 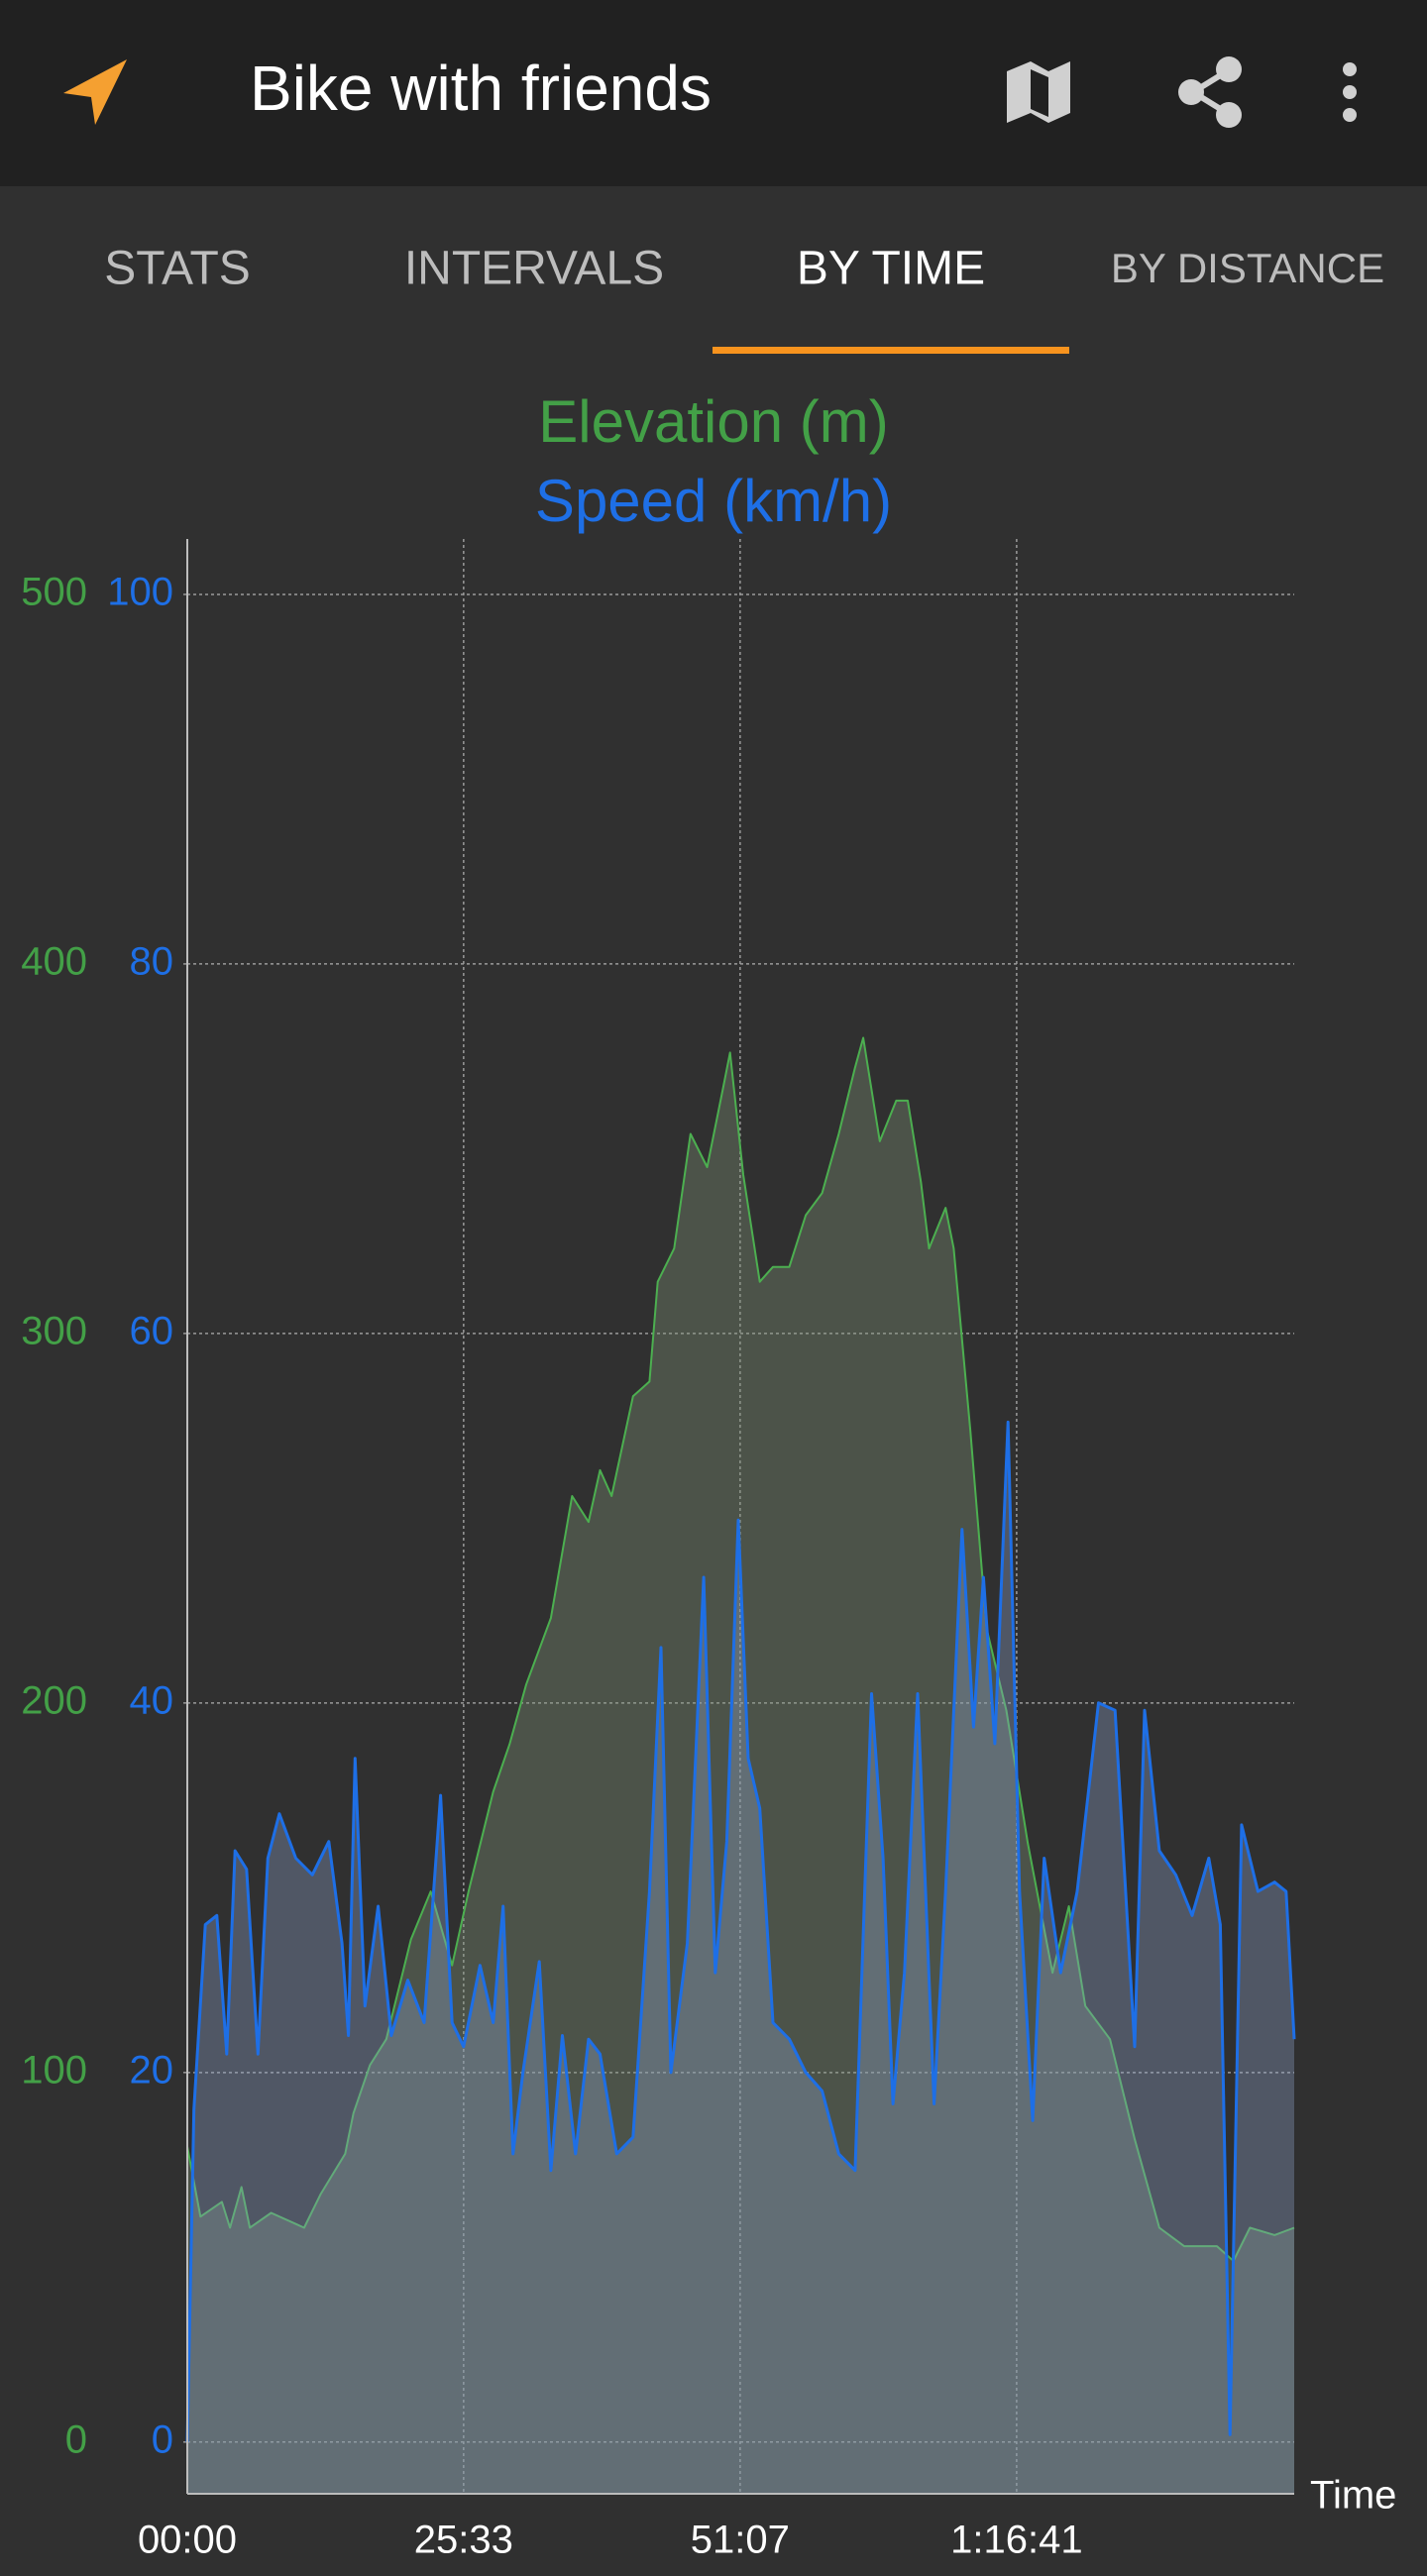 What do you see at coordinates (76, 2439) in the screenshot?
I see `y-tick-label: 0` at bounding box center [76, 2439].